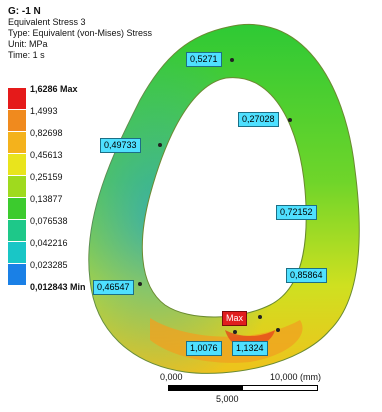  Describe the element at coordinates (28, 44) in the screenshot. I see `result-unit: Unit: MPa` at that location.